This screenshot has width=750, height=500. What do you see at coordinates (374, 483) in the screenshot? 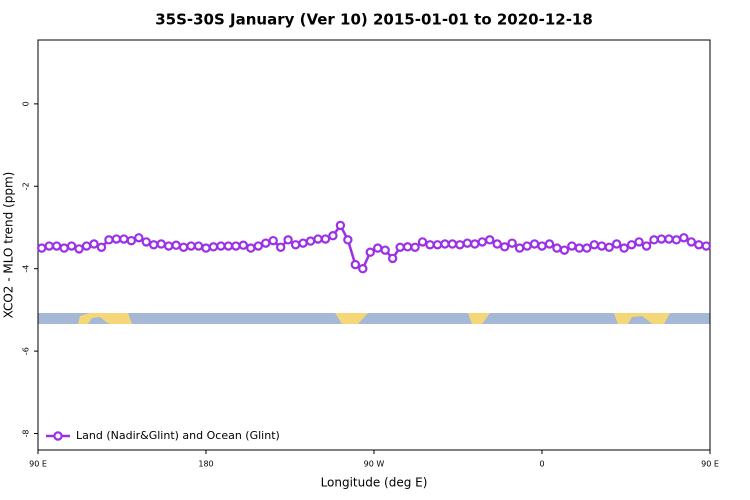
I see `x-axis-label: Longitude (deg E)` at bounding box center [374, 483].